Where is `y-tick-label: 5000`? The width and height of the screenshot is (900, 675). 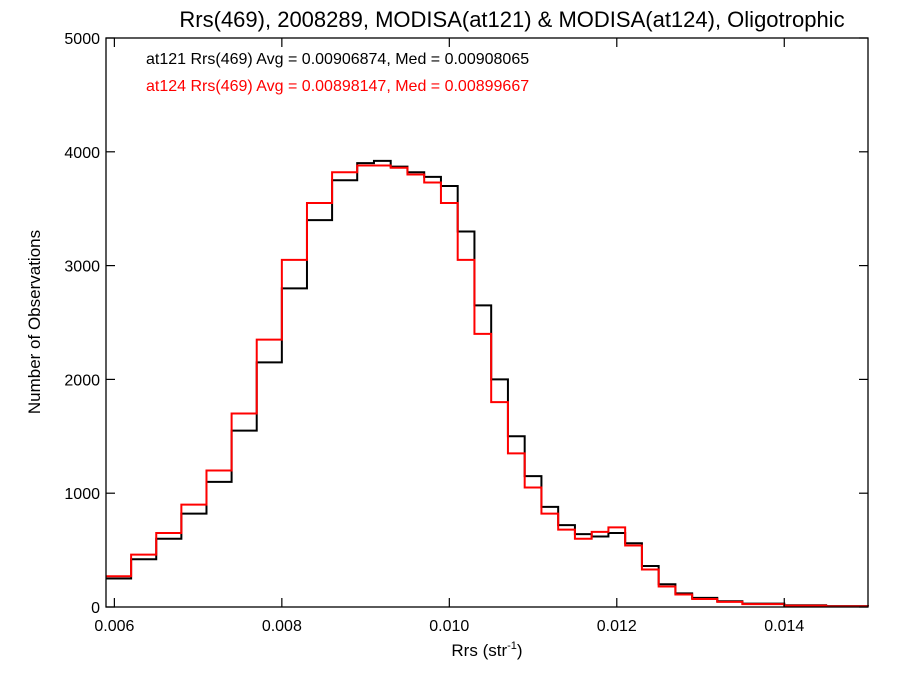 y-tick-label: 5000 is located at coordinates (82, 39).